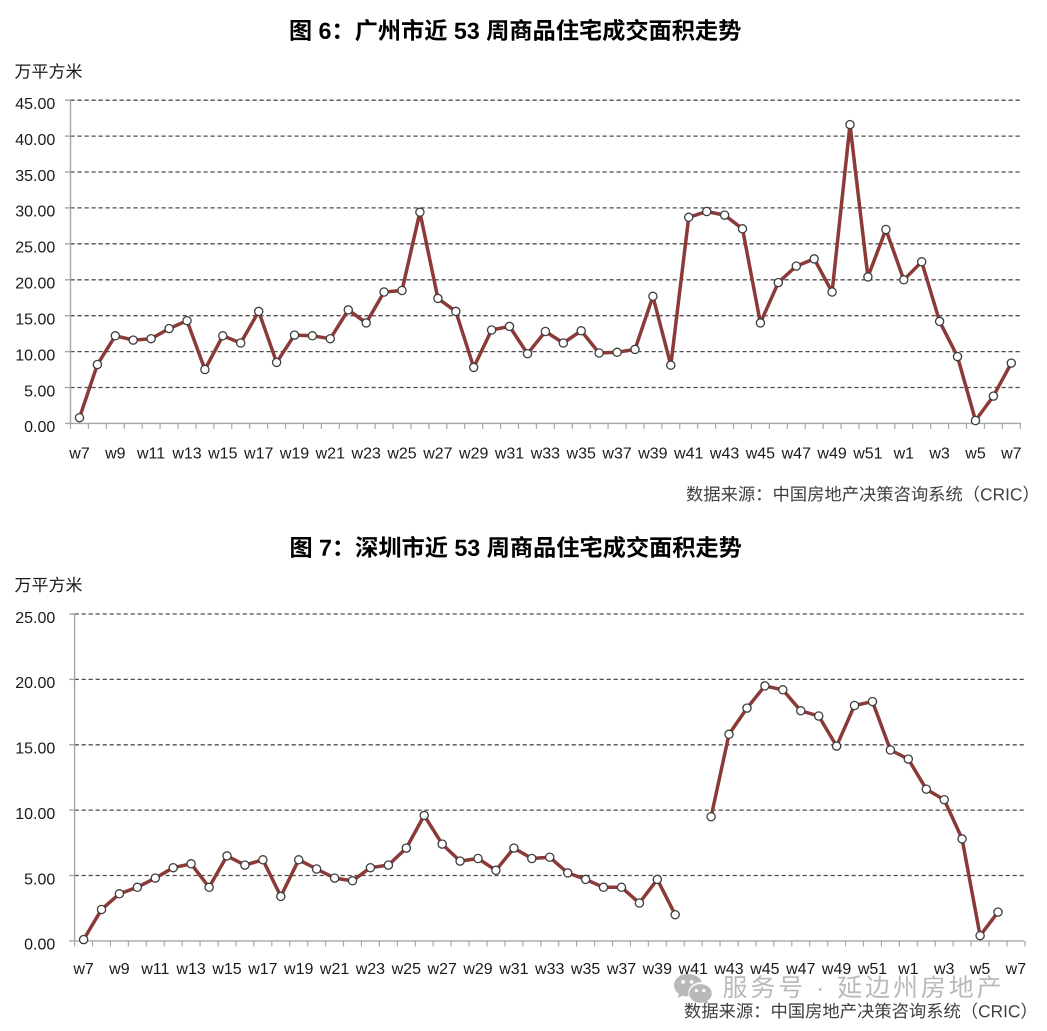 Image resolution: width=1047 pixels, height=1031 pixels. What do you see at coordinates (35, 104) in the screenshot?
I see `svg-text: 45.00` at bounding box center [35, 104].